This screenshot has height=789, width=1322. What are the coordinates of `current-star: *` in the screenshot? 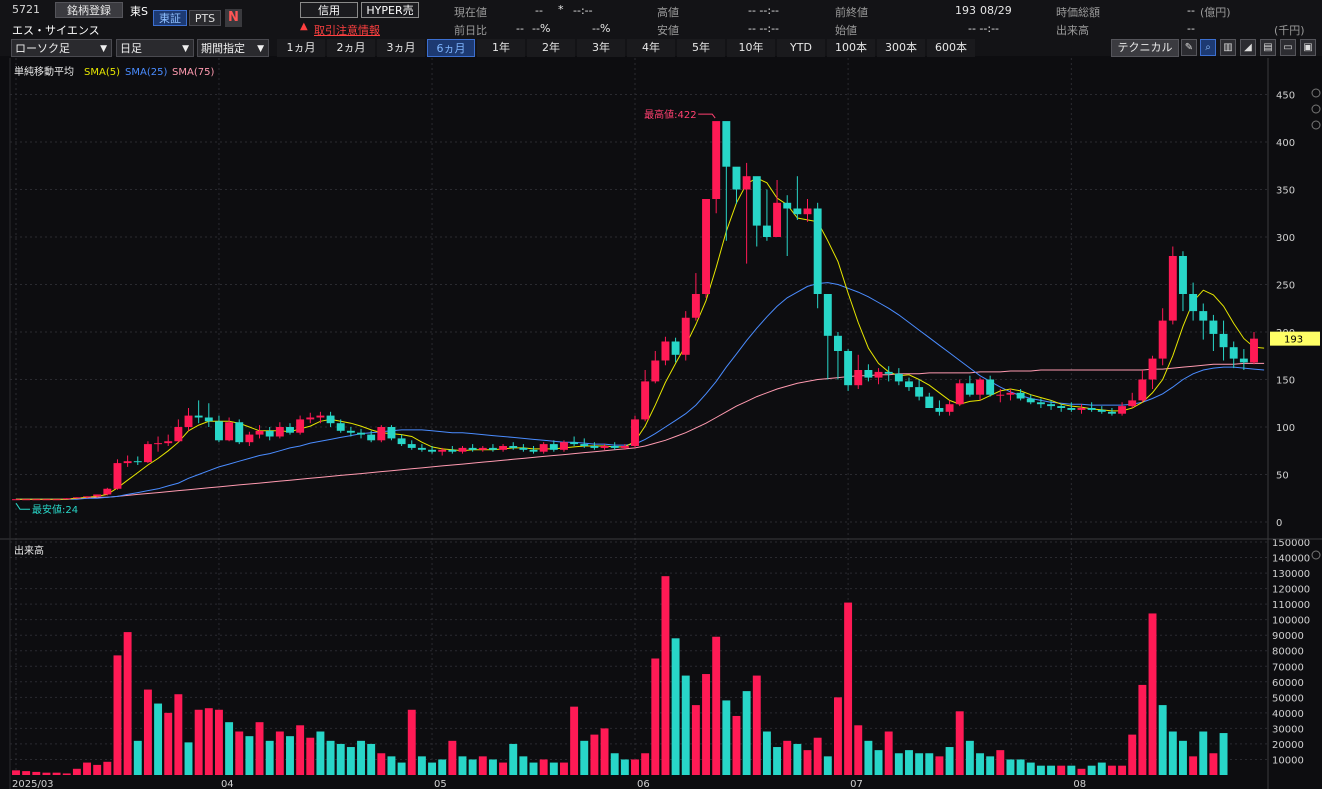 It's located at (561, 9).